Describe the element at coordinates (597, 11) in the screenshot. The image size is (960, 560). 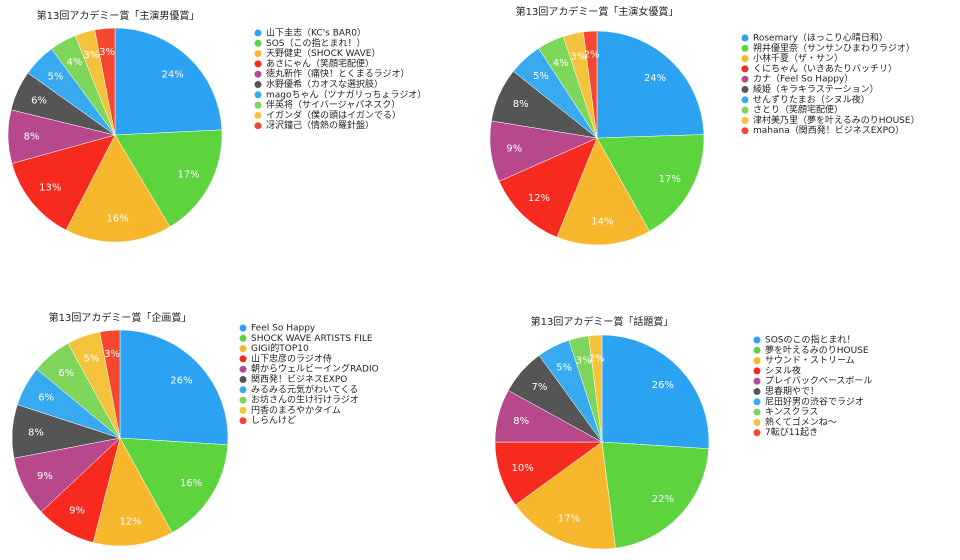
I see `chart-title: 第13回アカデミー賞「主演女優賞」` at that location.